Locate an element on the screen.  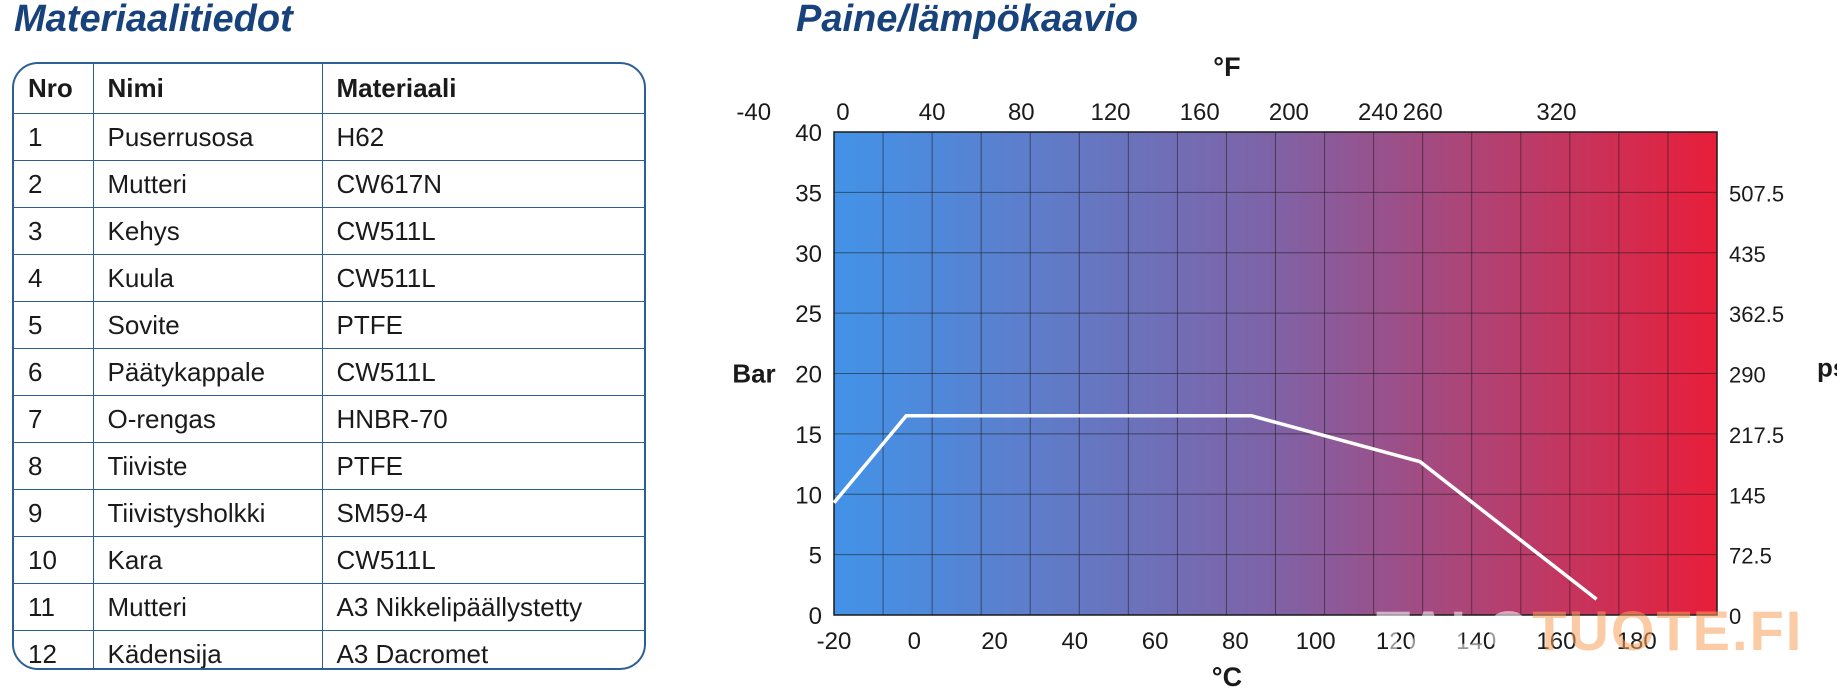
y2-tick-label: 145 is located at coordinates (1747, 495).